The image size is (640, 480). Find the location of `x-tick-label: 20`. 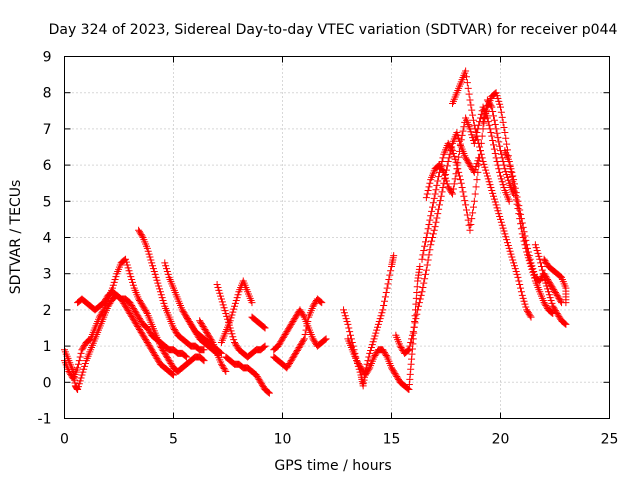

x-tick-label: 20 is located at coordinates (501, 440).